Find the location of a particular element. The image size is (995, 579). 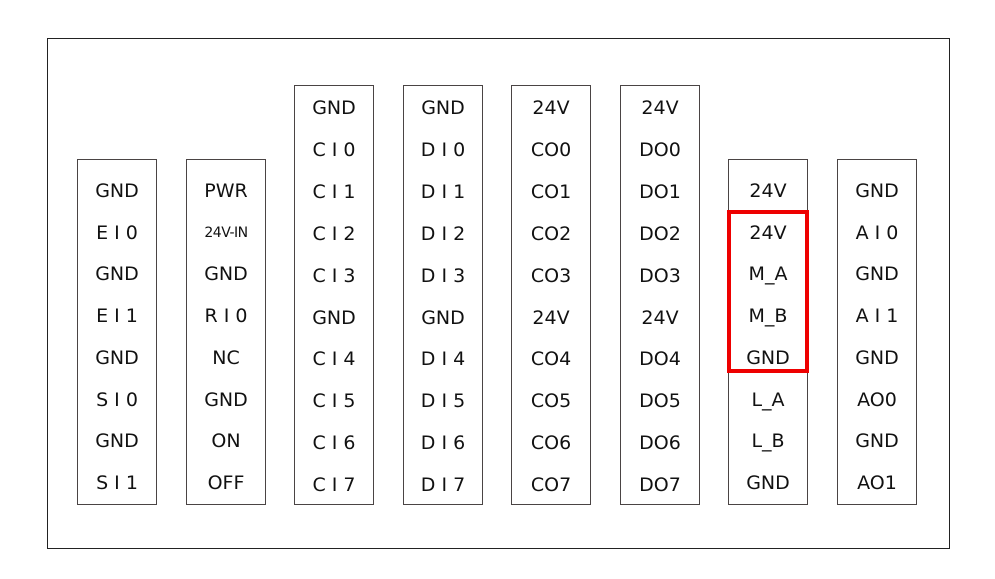

pin-label: L_A is located at coordinates (768, 399).